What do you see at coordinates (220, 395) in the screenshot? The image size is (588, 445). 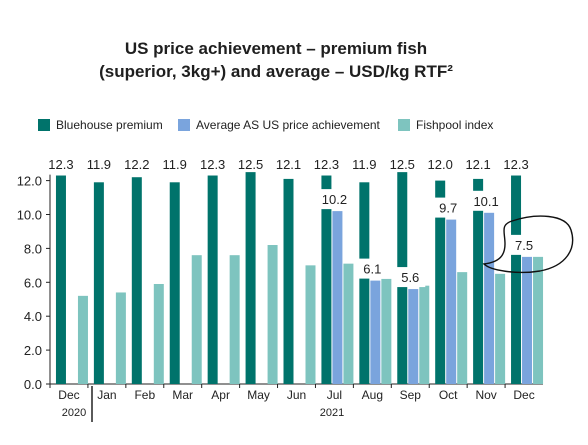 I see `x-tick-label: Apr` at bounding box center [220, 395].